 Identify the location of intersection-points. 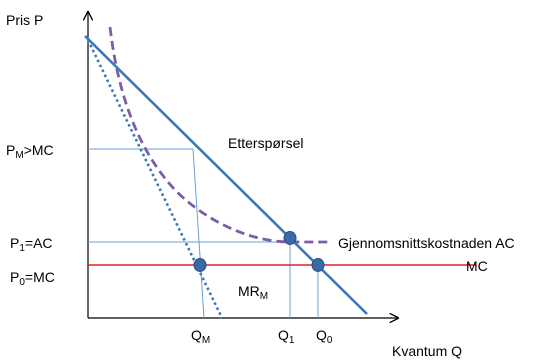
(259, 251).